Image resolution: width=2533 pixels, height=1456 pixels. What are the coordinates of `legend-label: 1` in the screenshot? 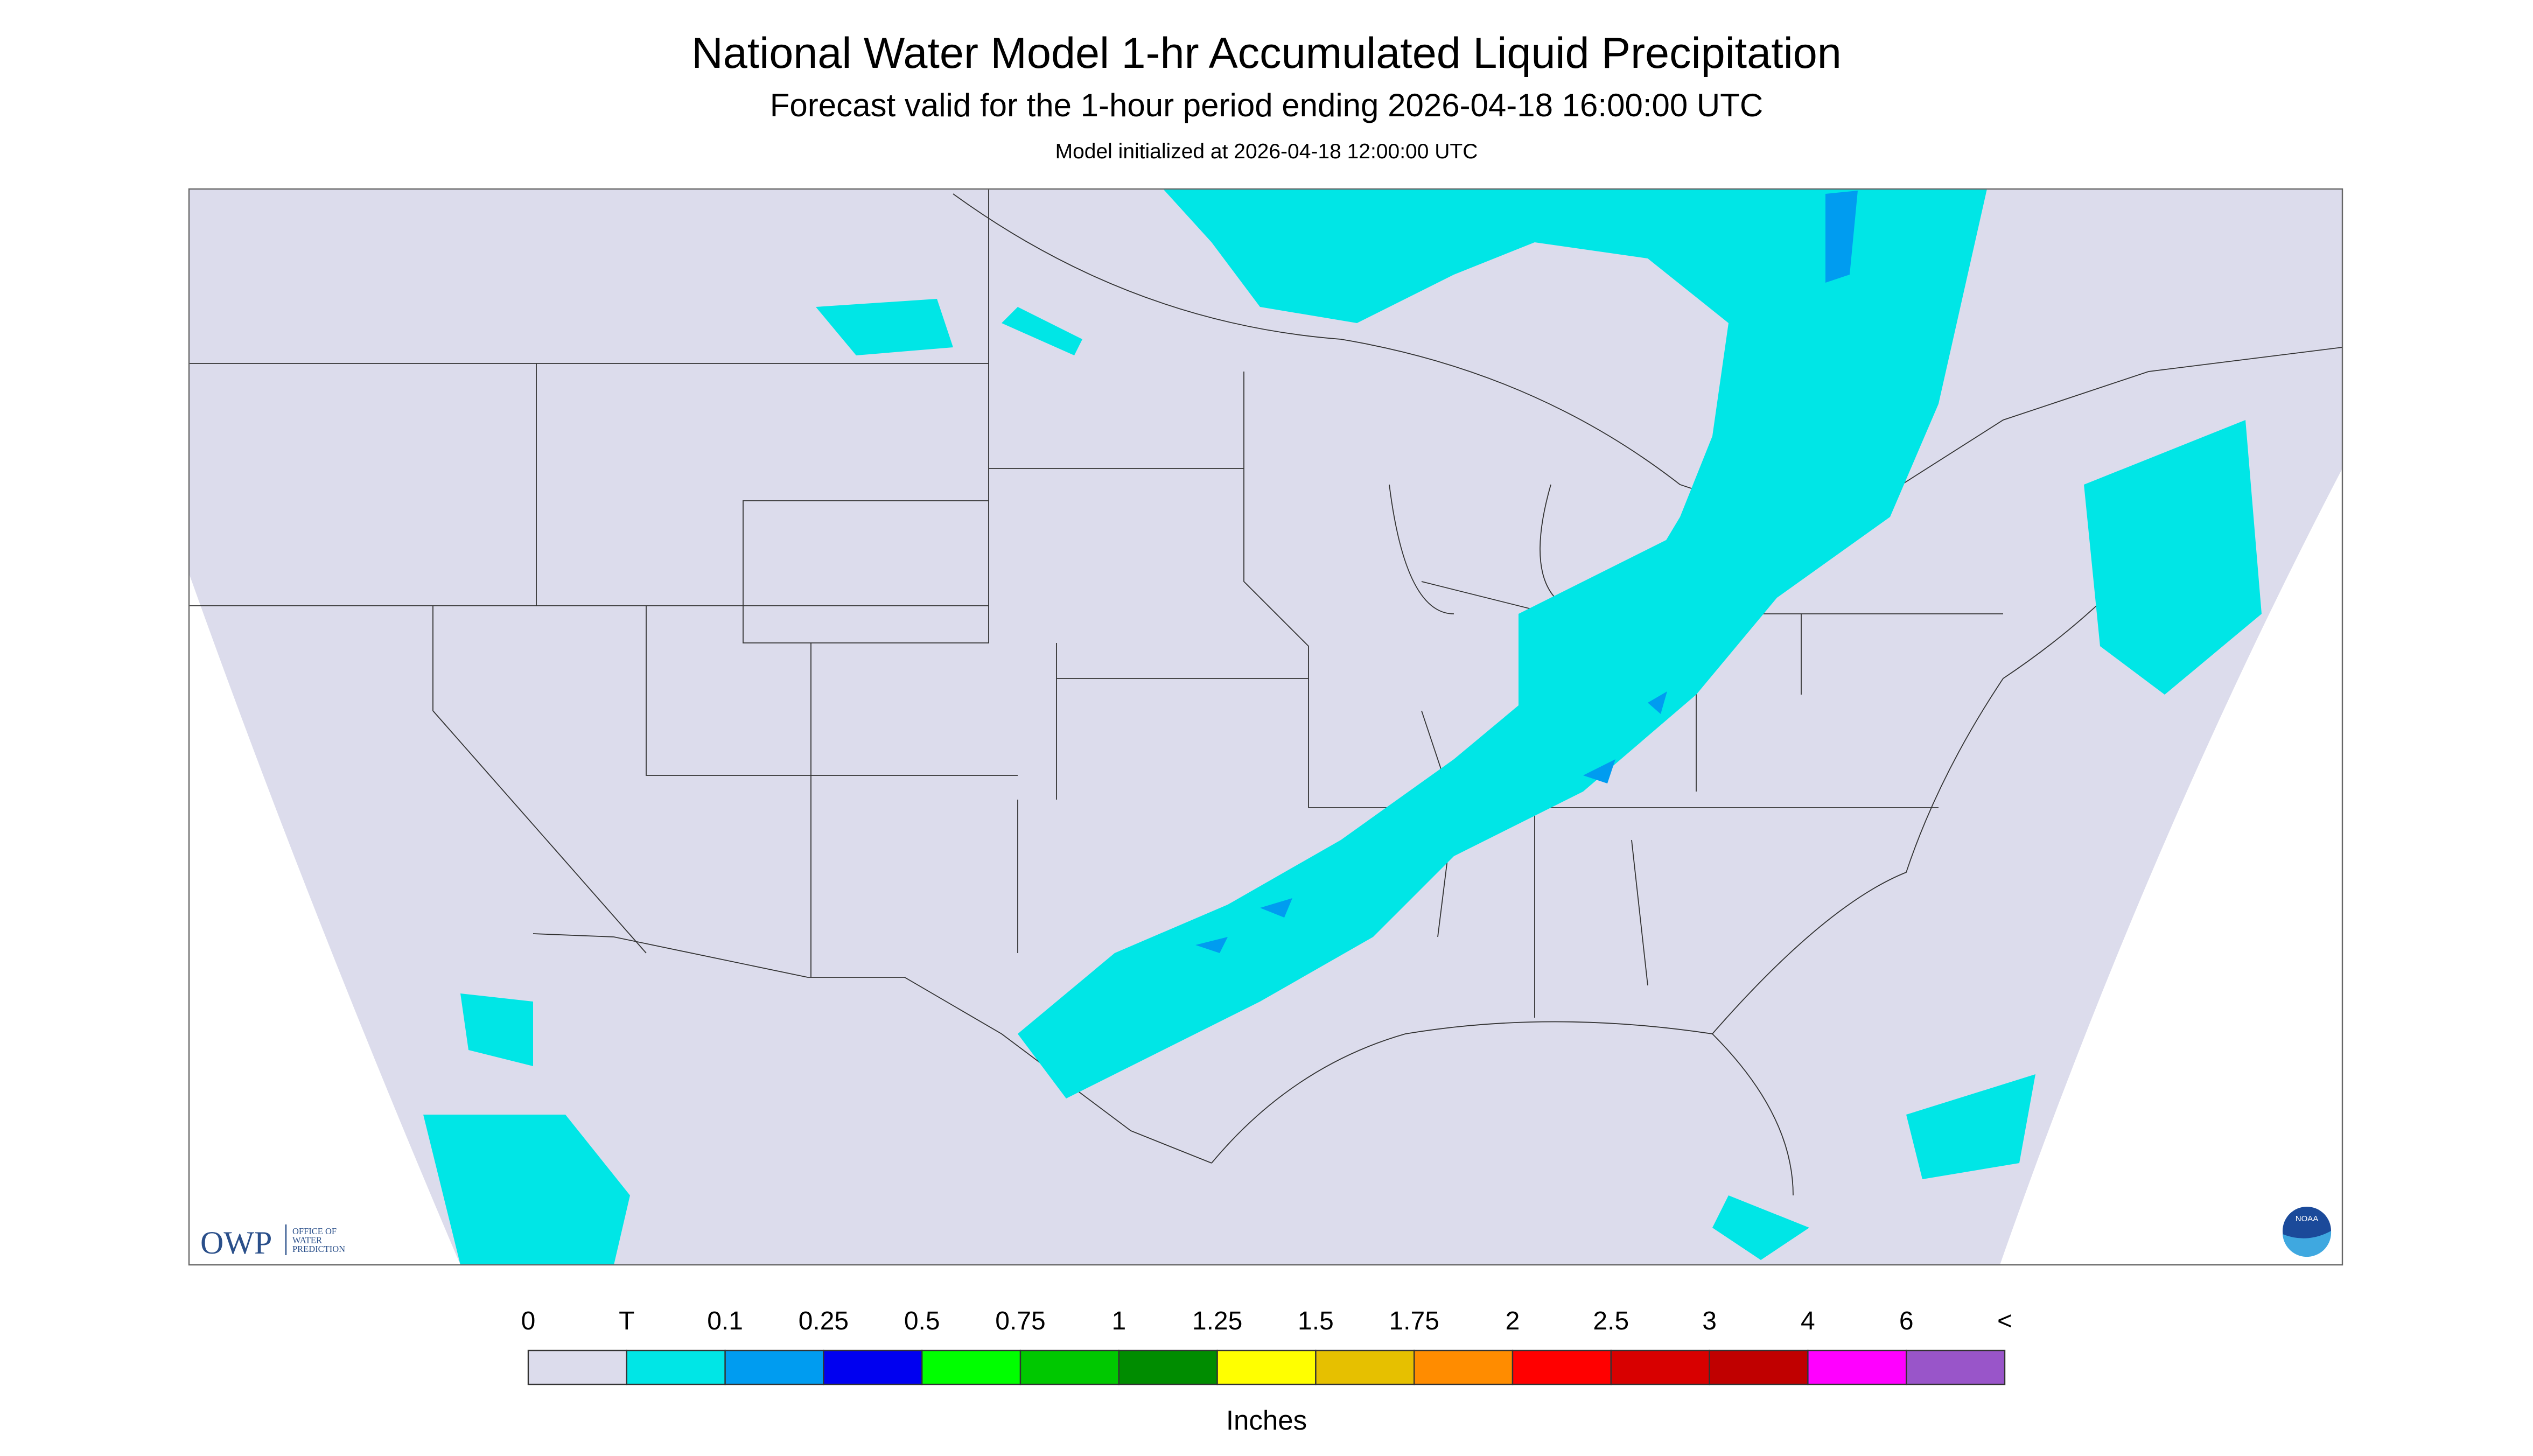 It's located at (1119, 1321).